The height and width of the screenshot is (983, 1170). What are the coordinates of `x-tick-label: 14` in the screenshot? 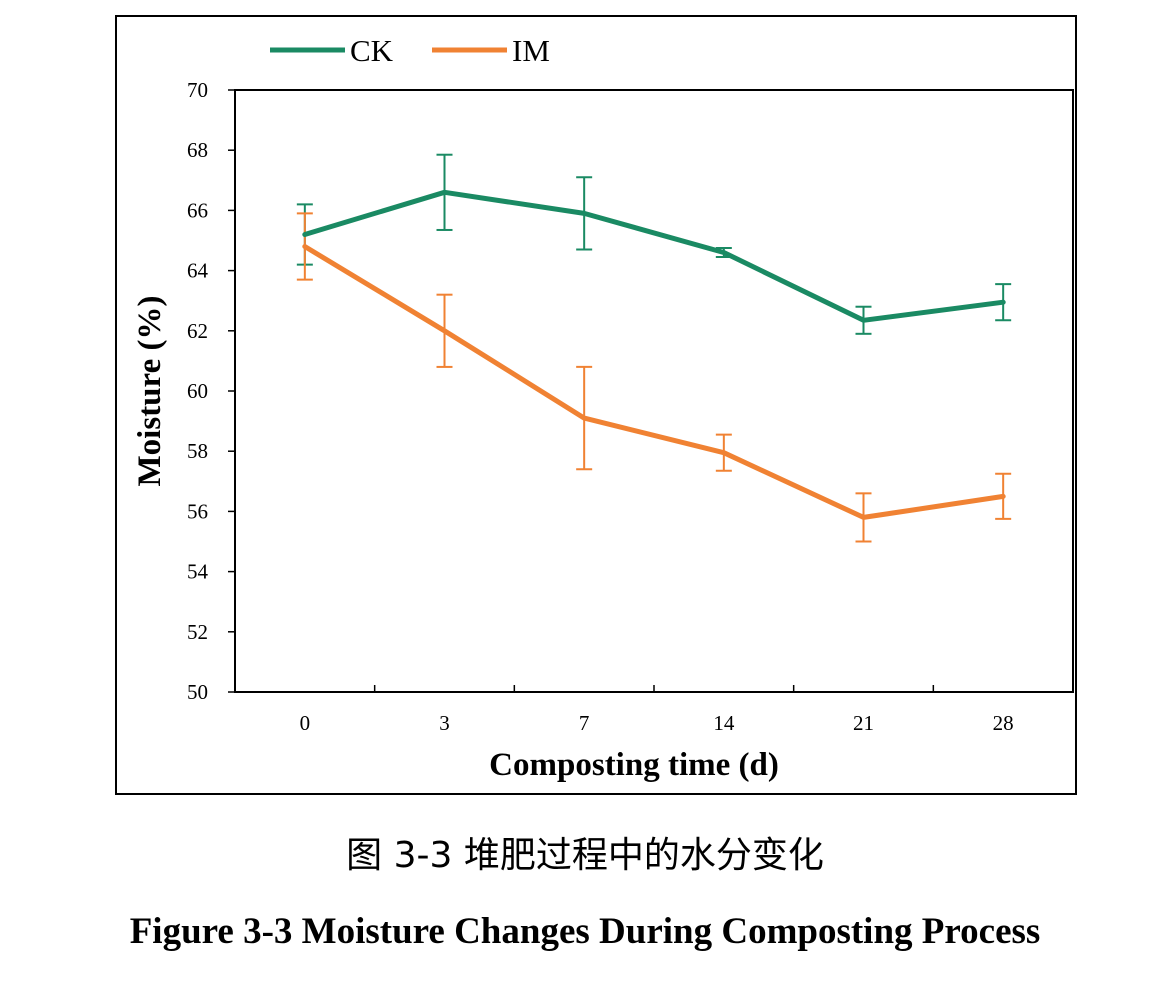 It's located at (724, 723).